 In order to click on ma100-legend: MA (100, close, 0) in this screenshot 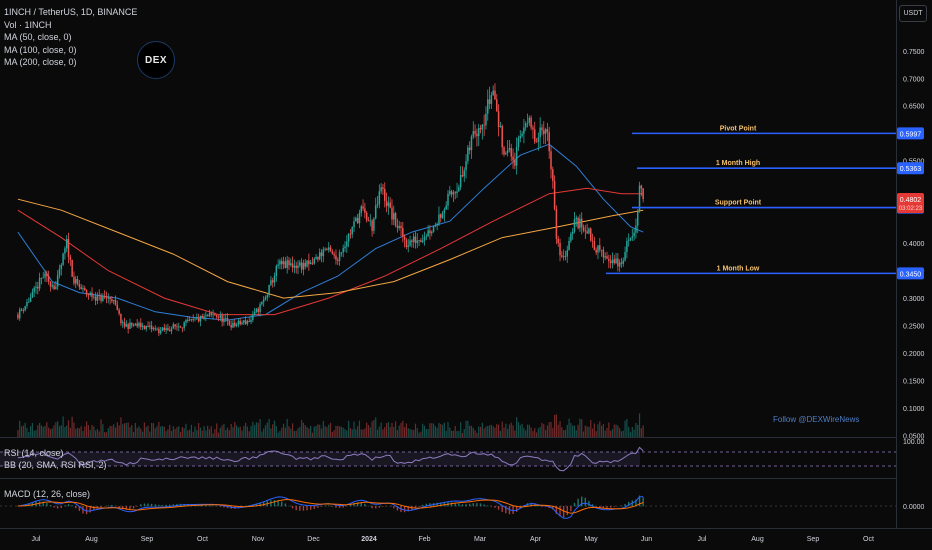, I will do `click(40, 49)`.